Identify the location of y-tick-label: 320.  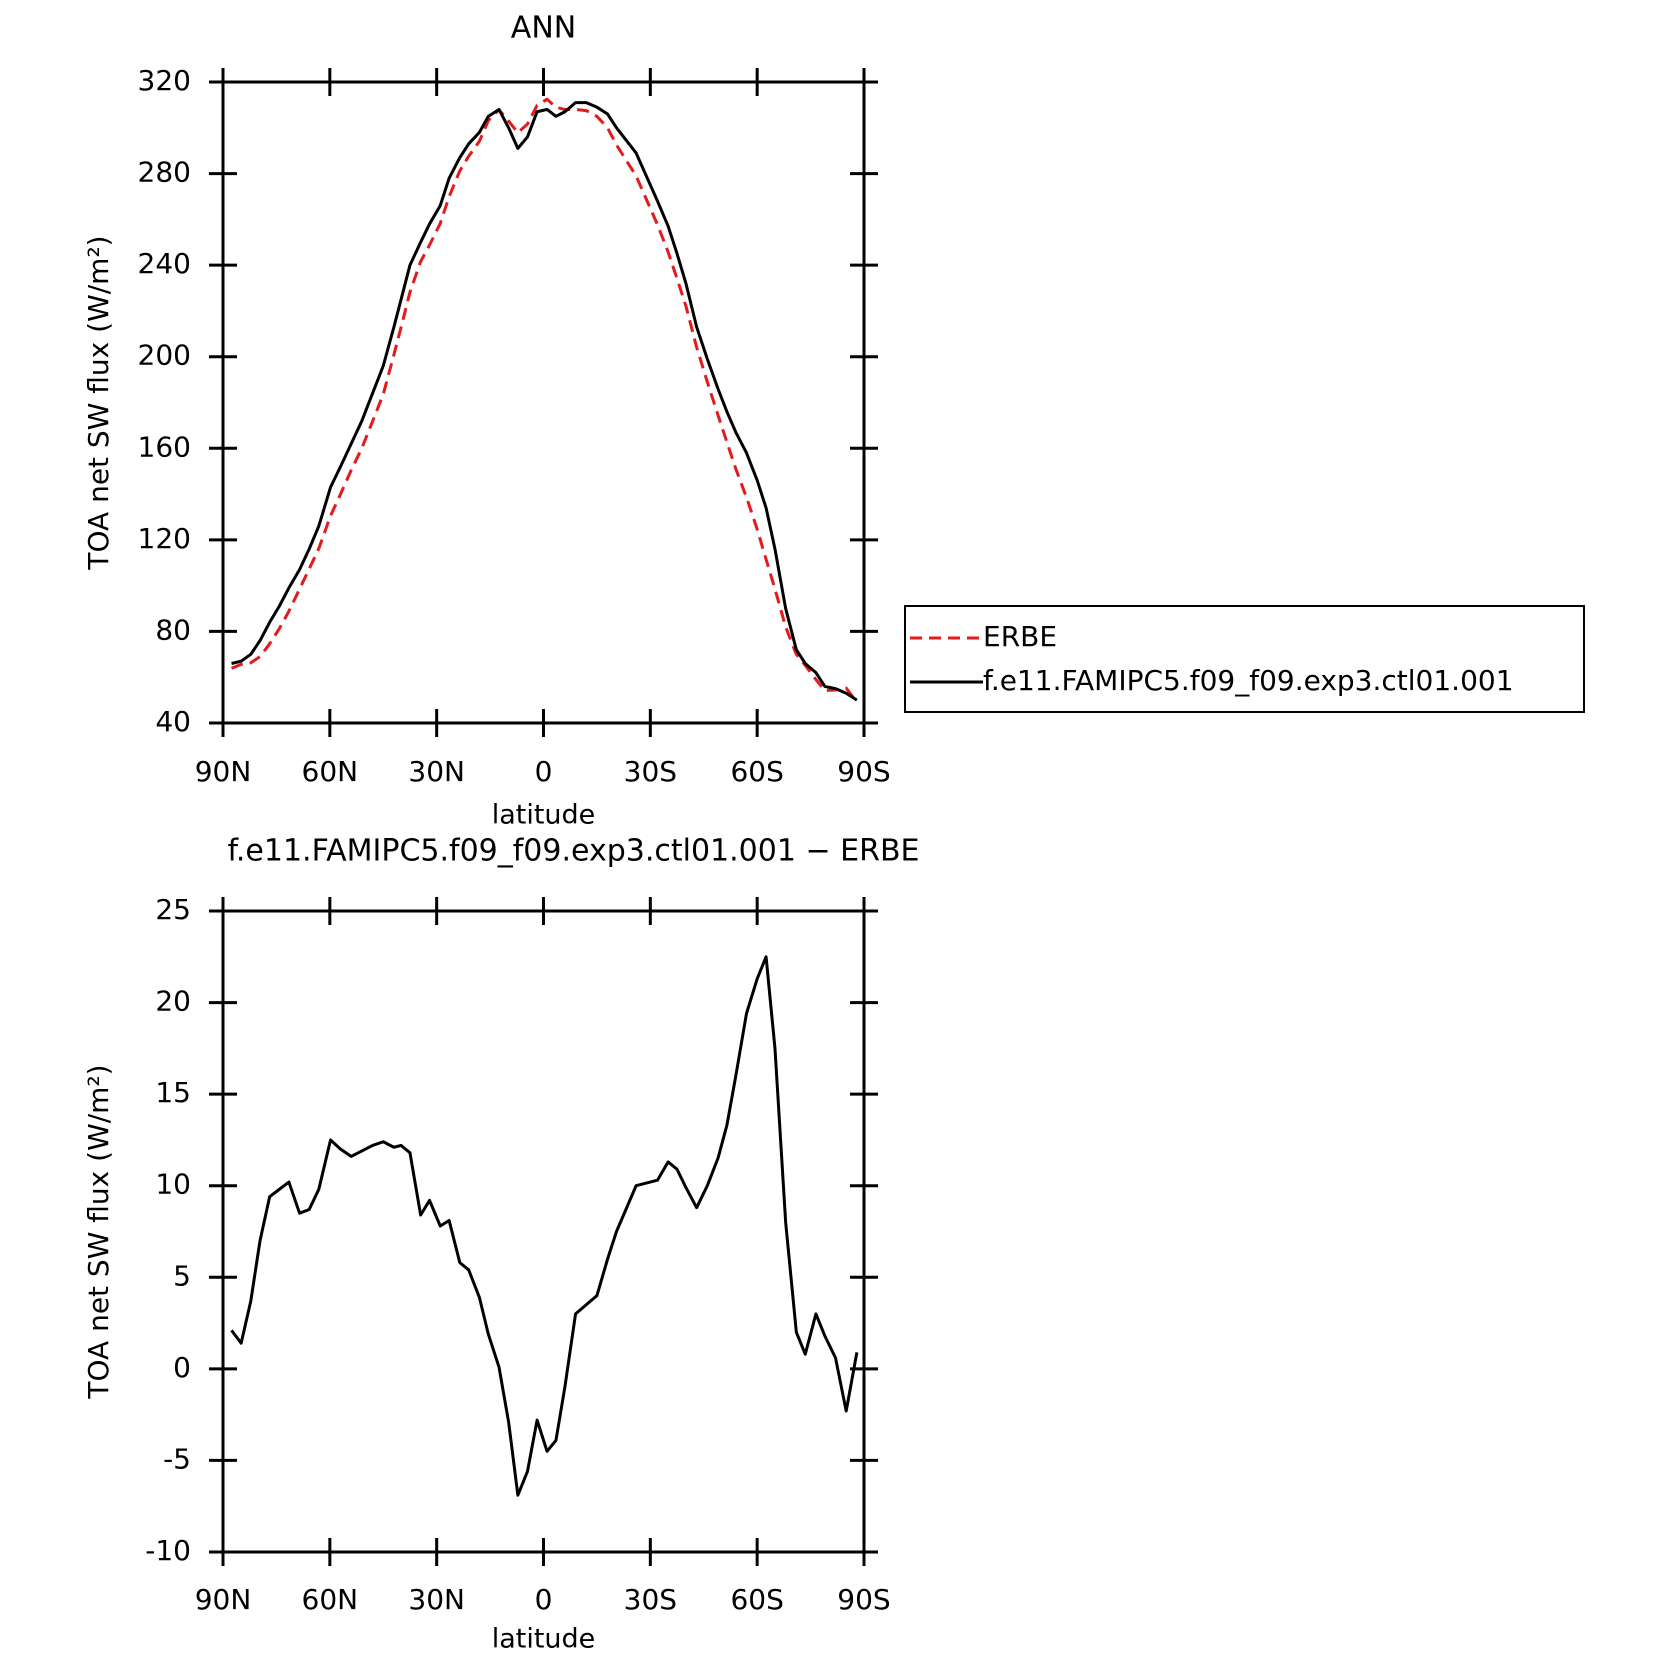
(164, 80).